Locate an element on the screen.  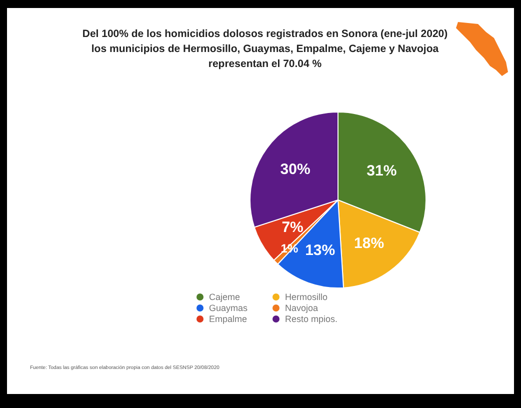
data-label: 18% is located at coordinates (369, 243).